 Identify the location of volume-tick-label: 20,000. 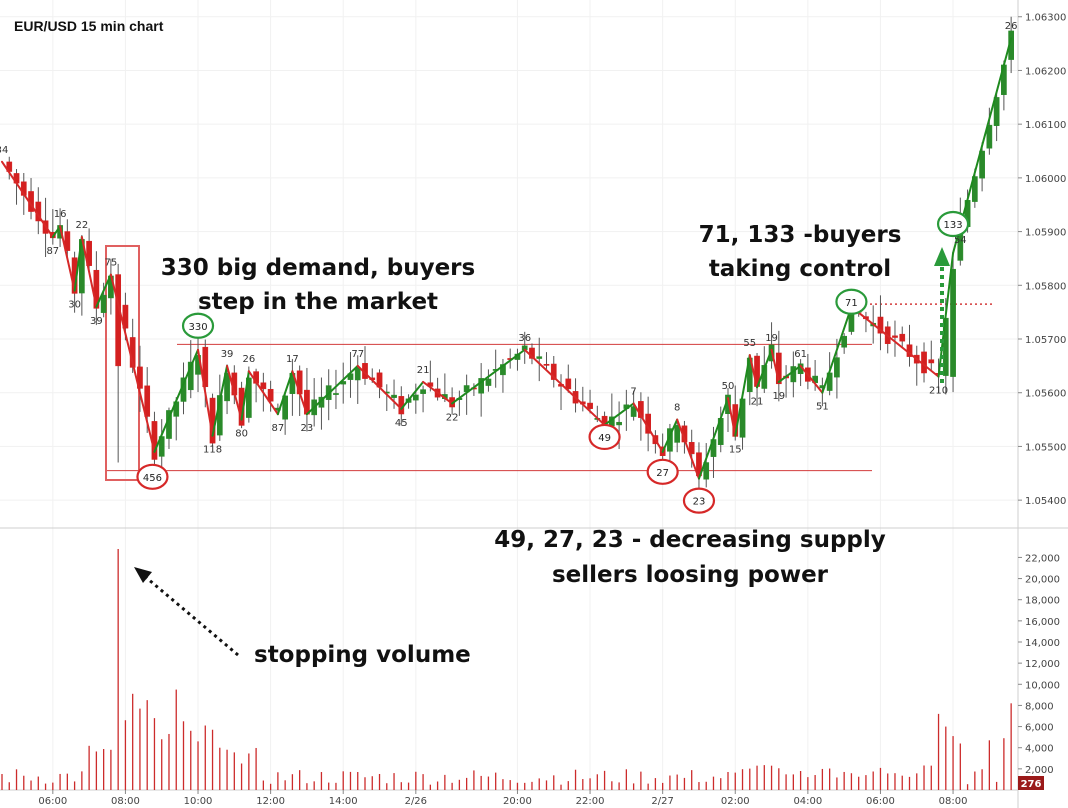
(1042, 580).